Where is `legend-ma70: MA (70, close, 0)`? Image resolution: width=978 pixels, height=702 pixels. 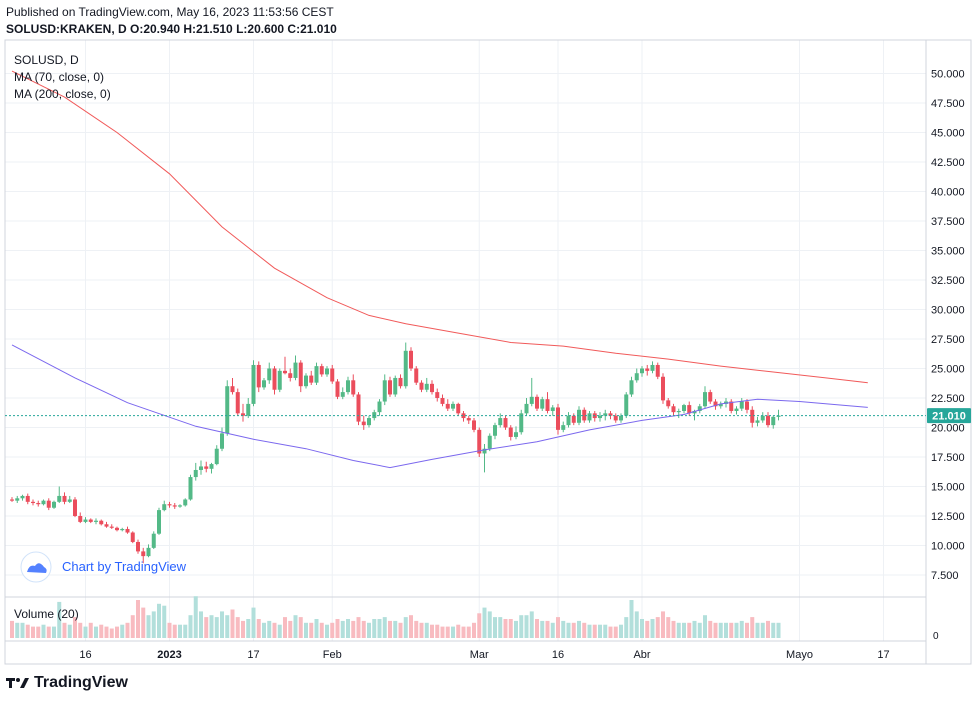 legend-ma70: MA (70, close, 0) is located at coordinates (59, 77).